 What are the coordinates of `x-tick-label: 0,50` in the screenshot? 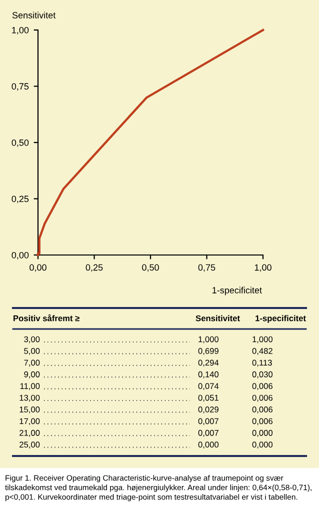 It's located at (150, 268).